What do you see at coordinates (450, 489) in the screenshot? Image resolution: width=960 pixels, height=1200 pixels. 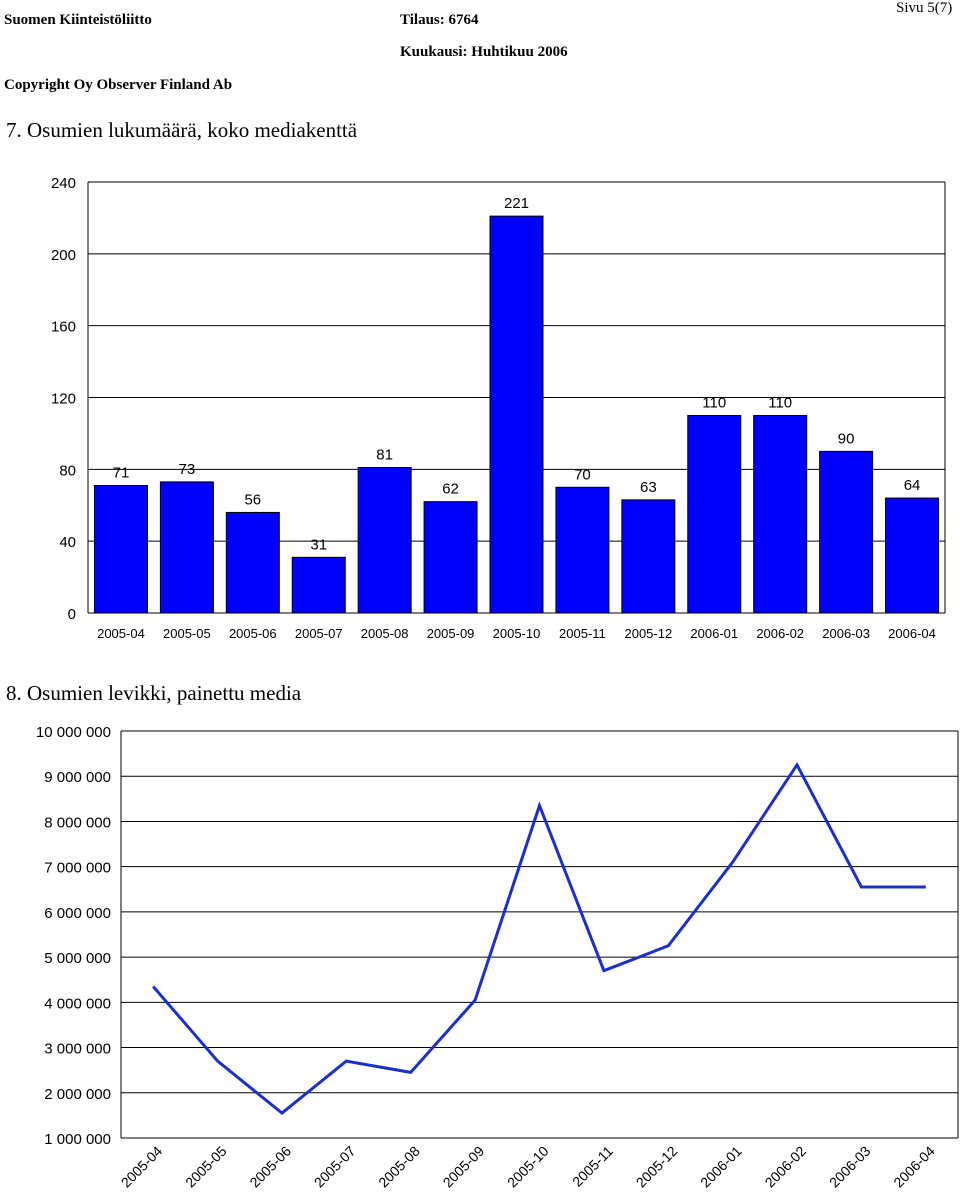 I see `bar-value-label: 62` at bounding box center [450, 489].